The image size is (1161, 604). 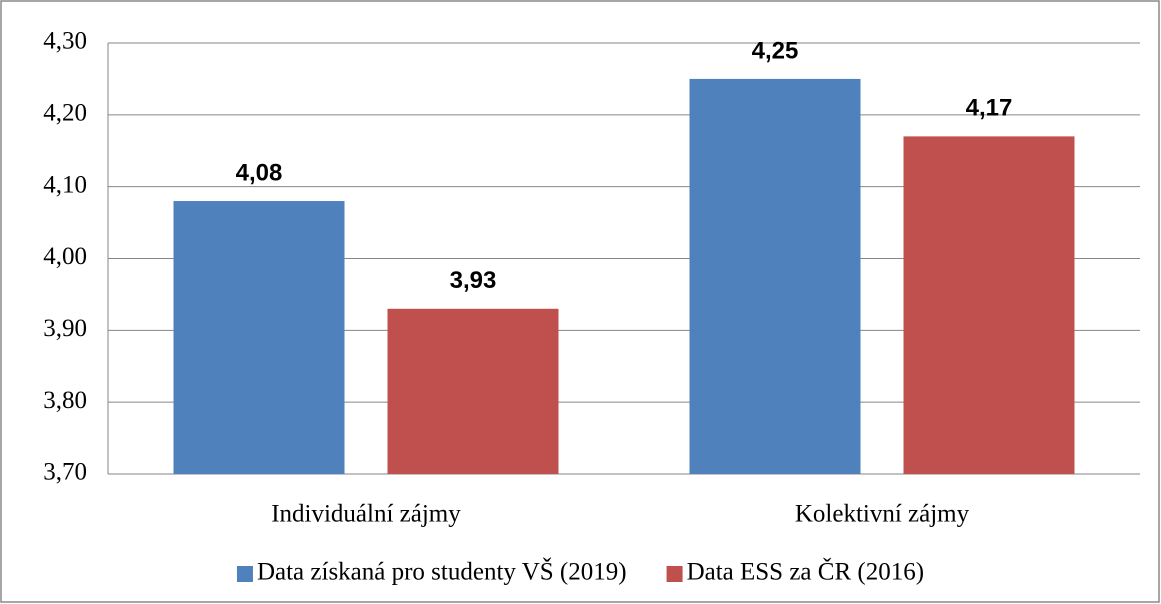 What do you see at coordinates (65, 113) in the screenshot?
I see `y-tick-label: 4,20` at bounding box center [65, 113].